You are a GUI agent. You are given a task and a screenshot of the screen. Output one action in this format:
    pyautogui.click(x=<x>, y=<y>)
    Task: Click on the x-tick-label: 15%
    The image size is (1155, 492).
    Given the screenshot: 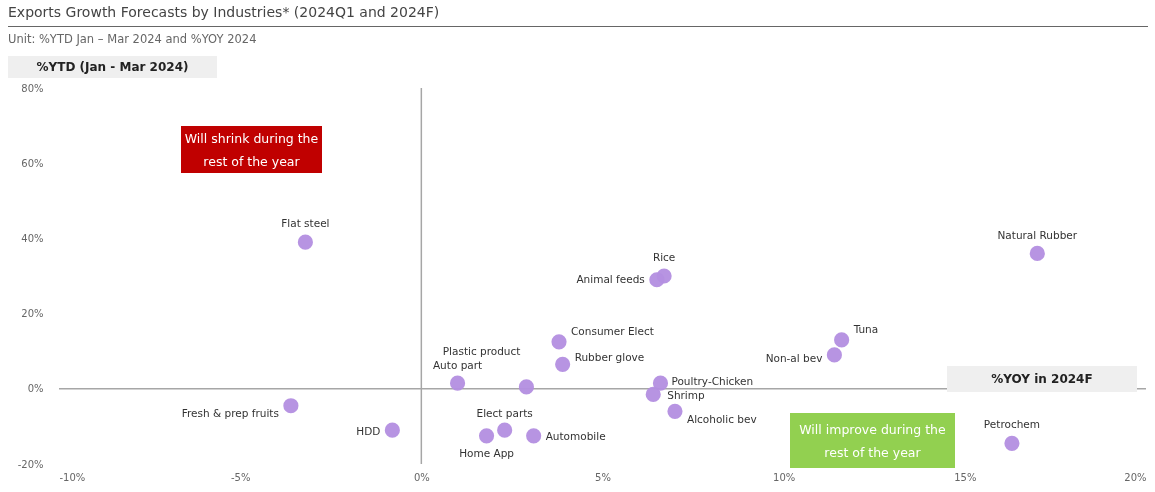 What is the action you would take?
    pyautogui.click(x=965, y=477)
    